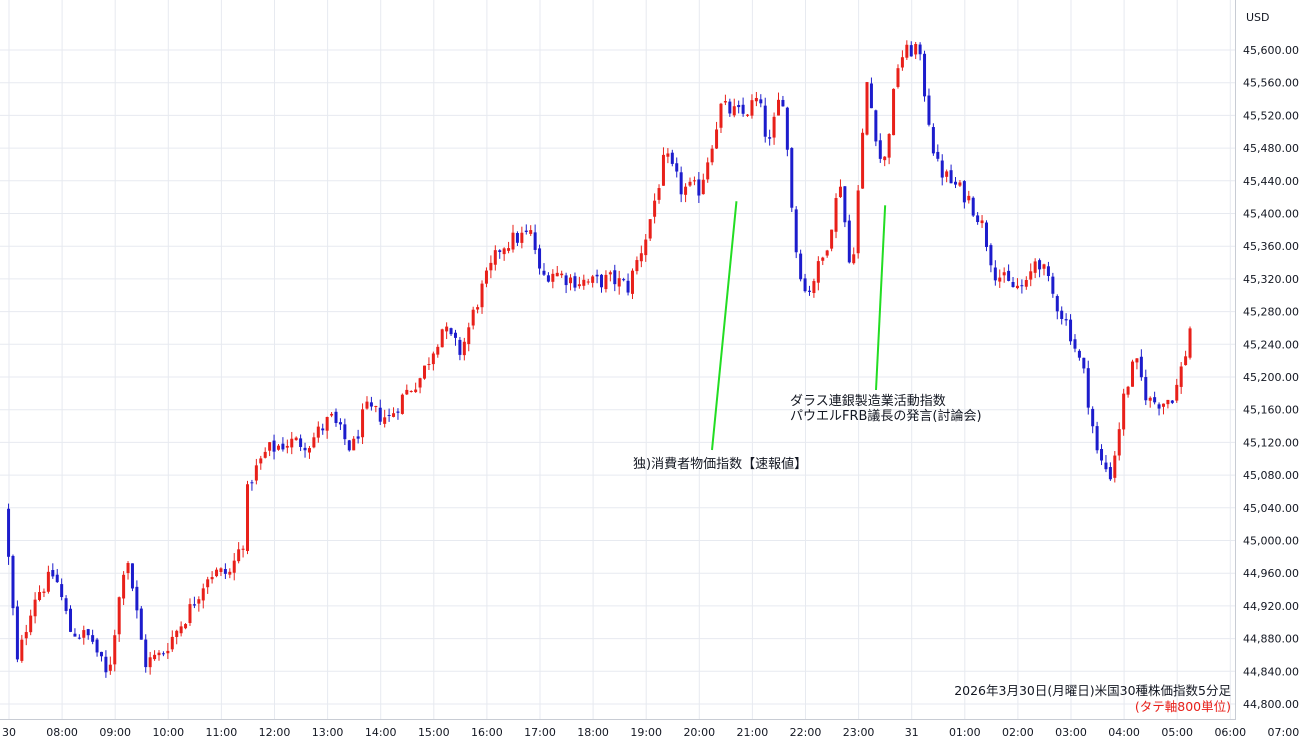  What do you see at coordinates (1271, 181) in the screenshot?
I see `y-tick-label: 45,440.00` at bounding box center [1271, 181].